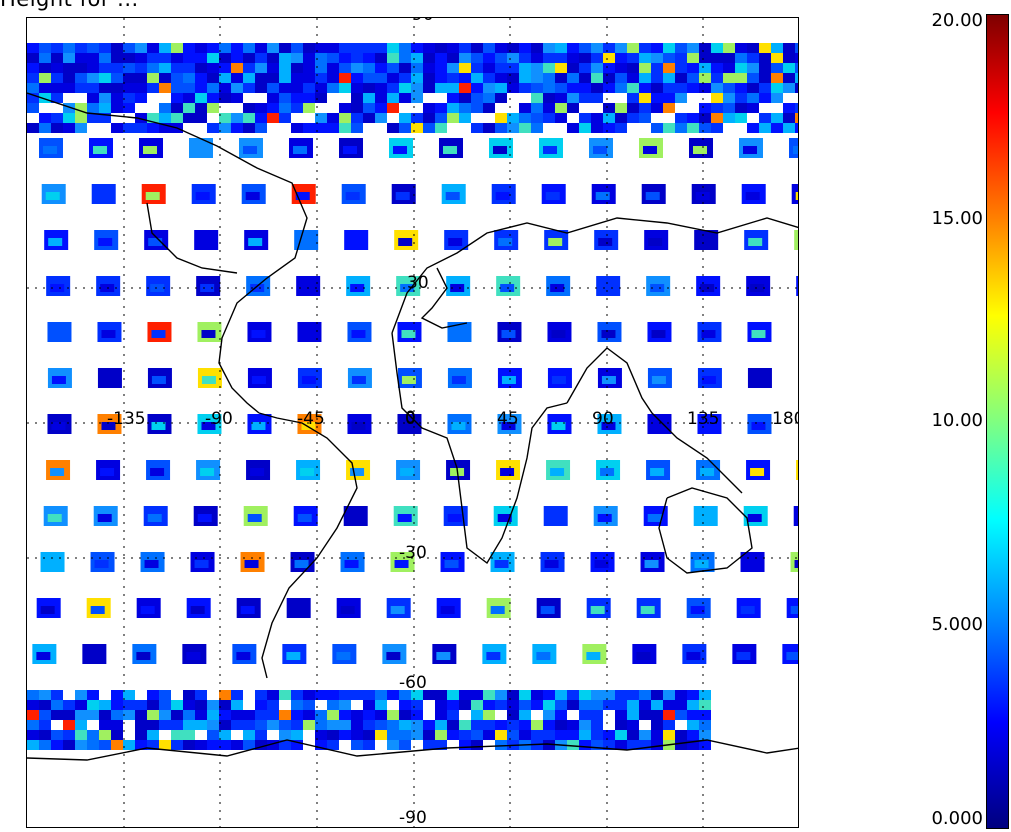  Describe the element at coordinates (410, 419) in the screenshot. I see `lon-label-0: 0` at that location.